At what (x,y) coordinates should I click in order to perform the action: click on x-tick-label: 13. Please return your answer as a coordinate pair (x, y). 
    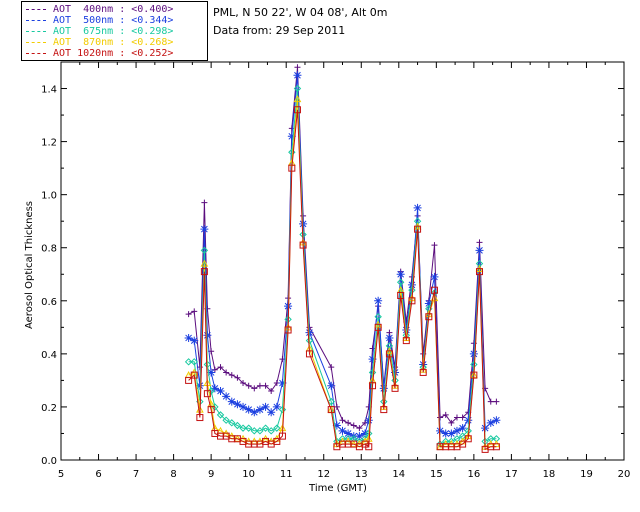
    Looking at the image, I should click on (361, 474).